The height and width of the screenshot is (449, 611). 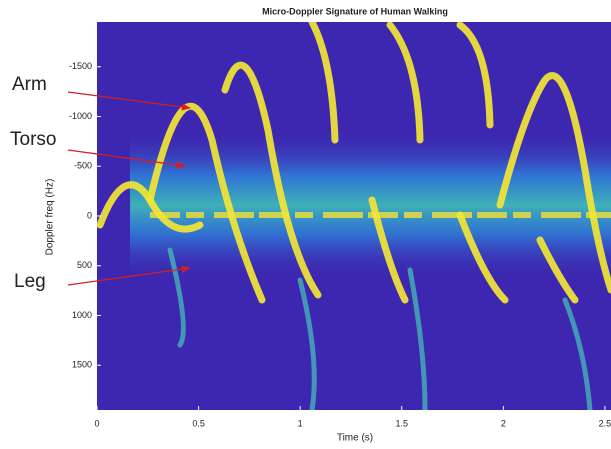 I want to click on x-tick-label: 0.5, so click(x=198, y=423).